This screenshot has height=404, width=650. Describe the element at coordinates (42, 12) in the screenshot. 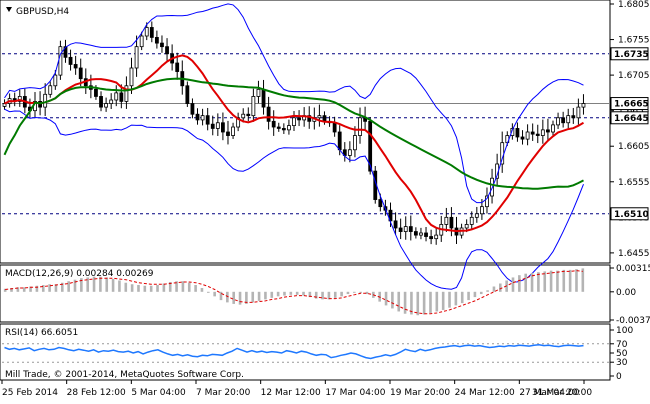

I see `window-title: GBPUSD,H4` at that location.